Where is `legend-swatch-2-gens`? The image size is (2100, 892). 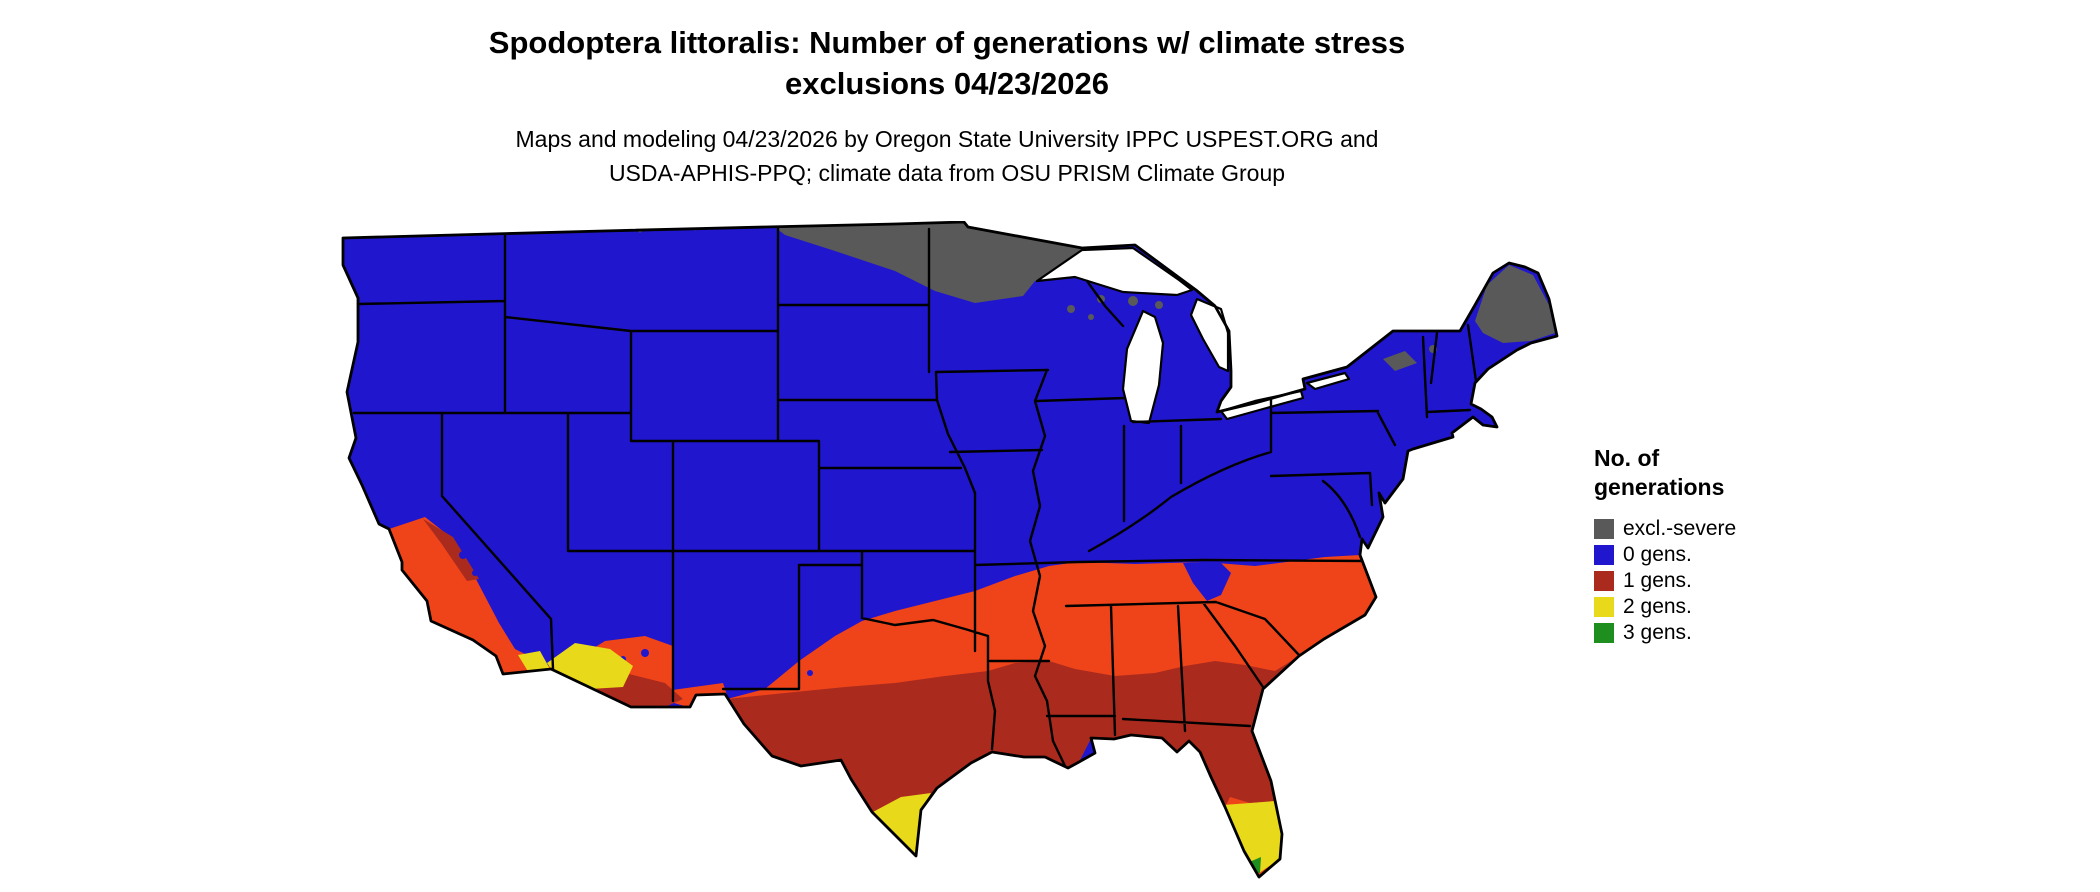 legend-swatch-2-gens is located at coordinates (1604, 607).